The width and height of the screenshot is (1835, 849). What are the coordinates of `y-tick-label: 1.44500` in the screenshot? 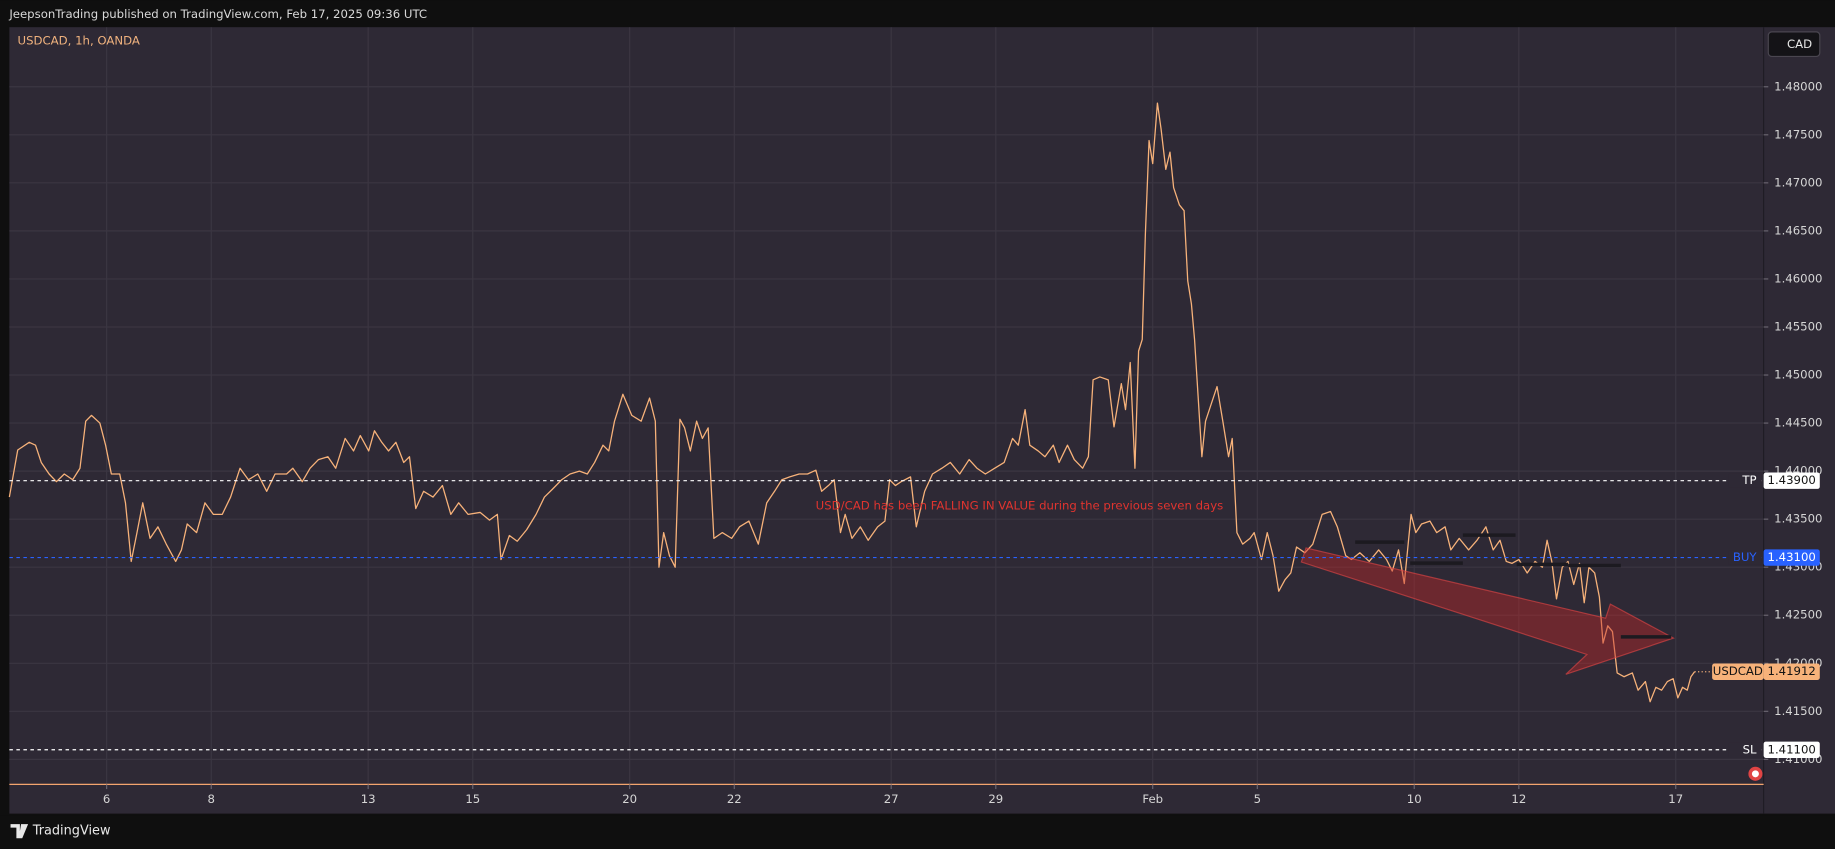 It's located at (1798, 423).